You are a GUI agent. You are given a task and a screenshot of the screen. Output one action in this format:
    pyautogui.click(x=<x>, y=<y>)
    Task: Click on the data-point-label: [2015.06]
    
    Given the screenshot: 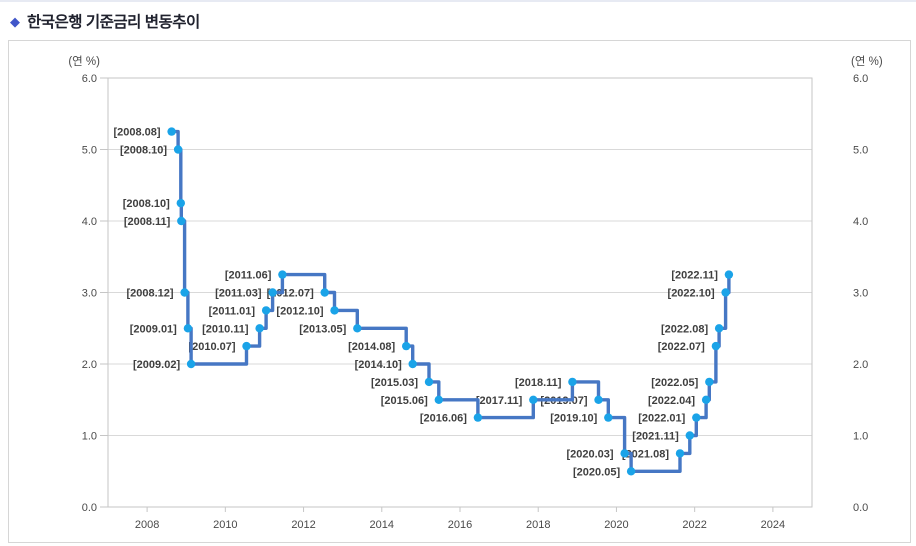 What is the action you would take?
    pyautogui.click(x=404, y=401)
    